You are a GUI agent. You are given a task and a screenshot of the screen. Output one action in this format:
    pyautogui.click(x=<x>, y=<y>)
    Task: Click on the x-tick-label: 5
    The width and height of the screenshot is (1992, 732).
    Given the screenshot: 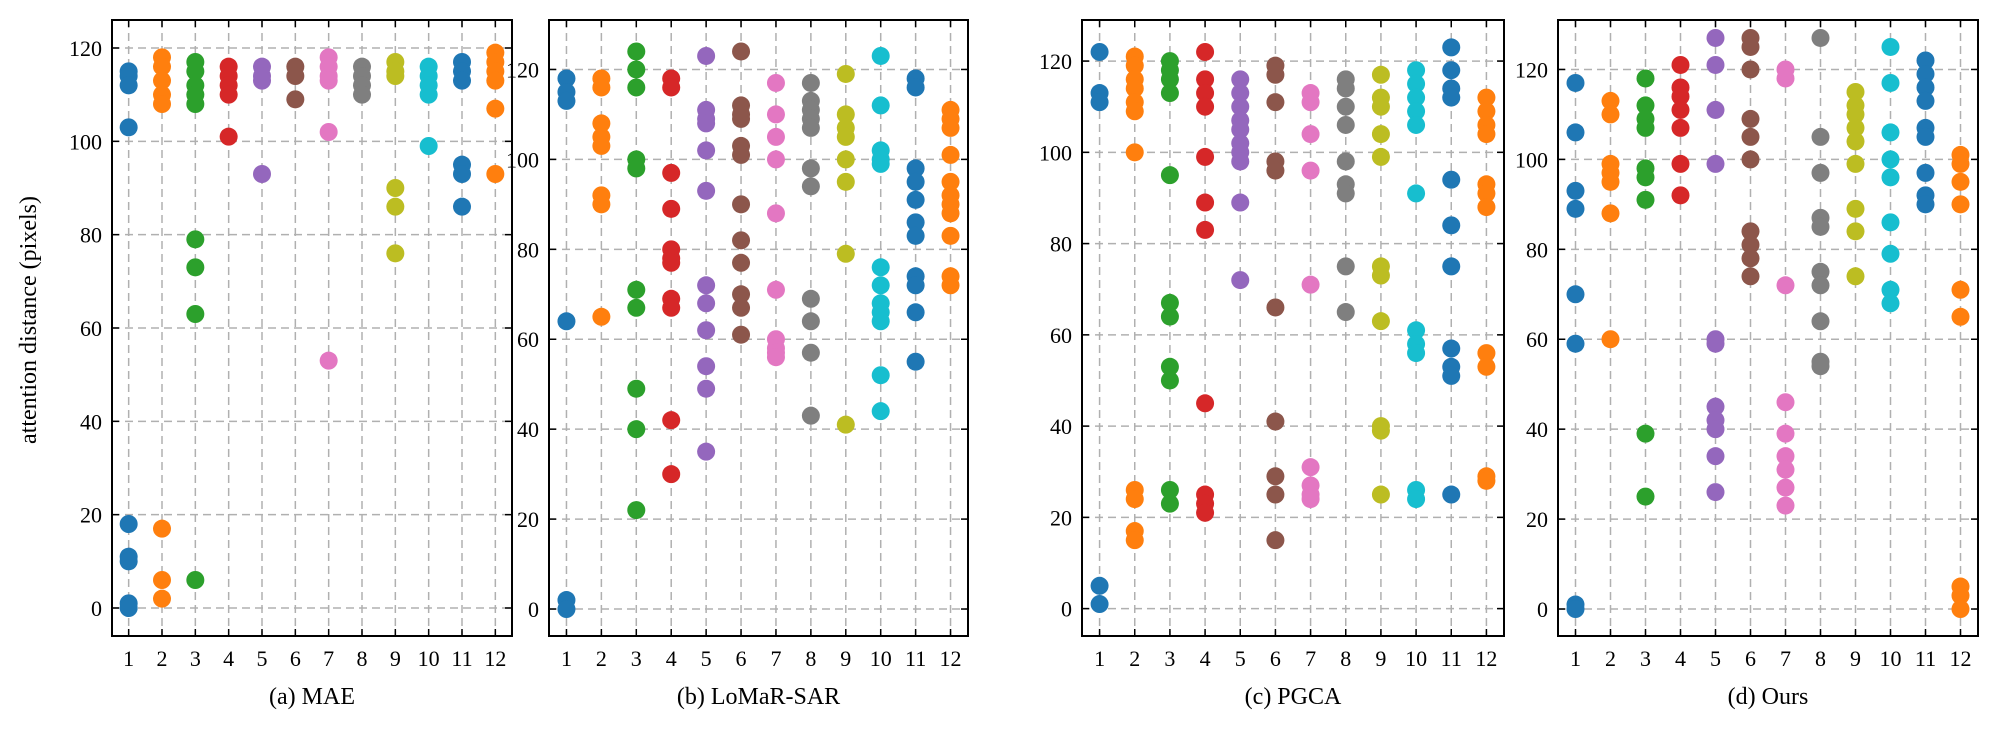 What is the action you would take?
    pyautogui.click(x=1715, y=658)
    